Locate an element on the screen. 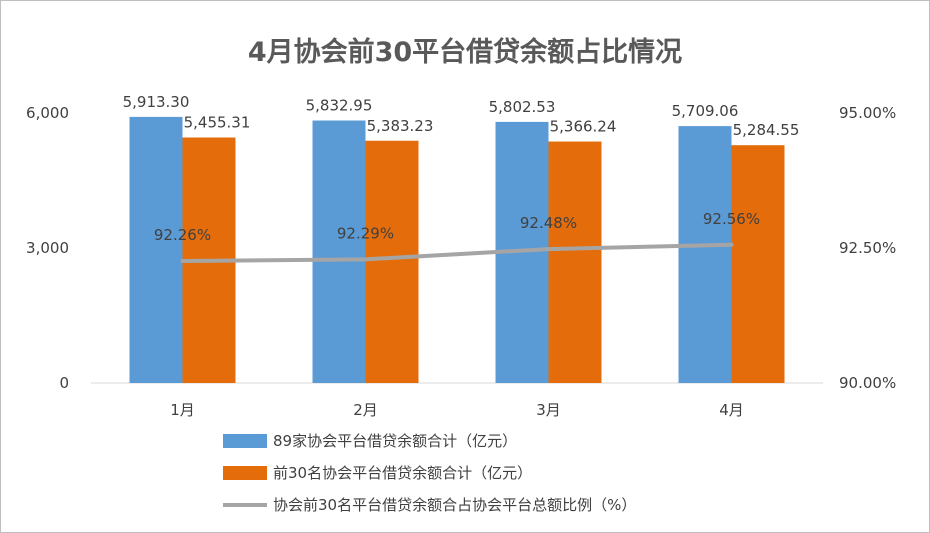 Image resolution: width=930 pixels, height=533 pixels. y-right-tick-label: 95.00% is located at coordinates (867, 113).